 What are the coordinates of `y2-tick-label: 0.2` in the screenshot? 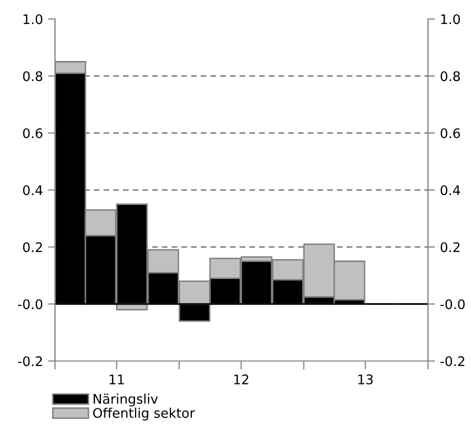 It's located at (450, 247).